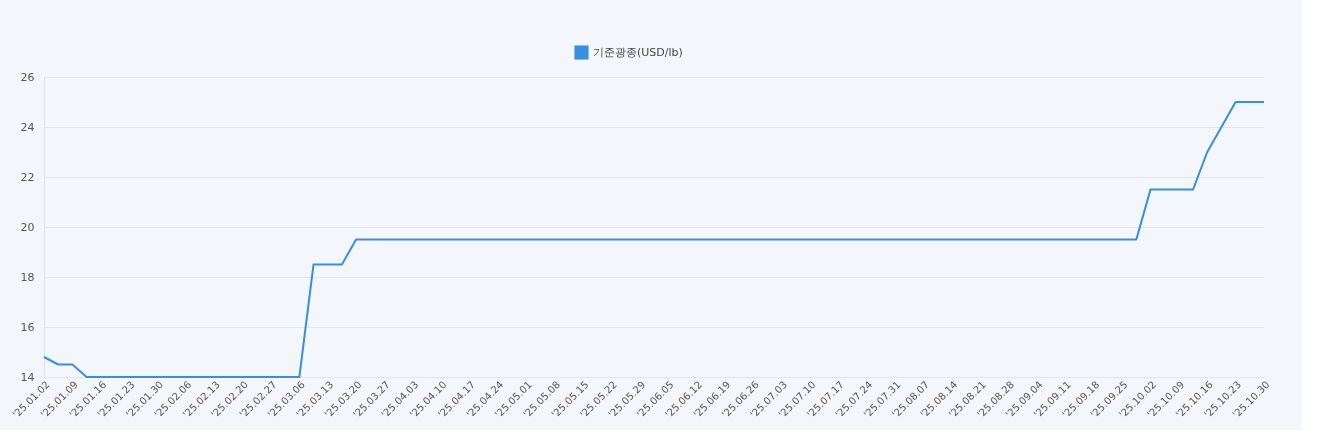  I want to click on y-tick-label: 18, so click(27, 277).